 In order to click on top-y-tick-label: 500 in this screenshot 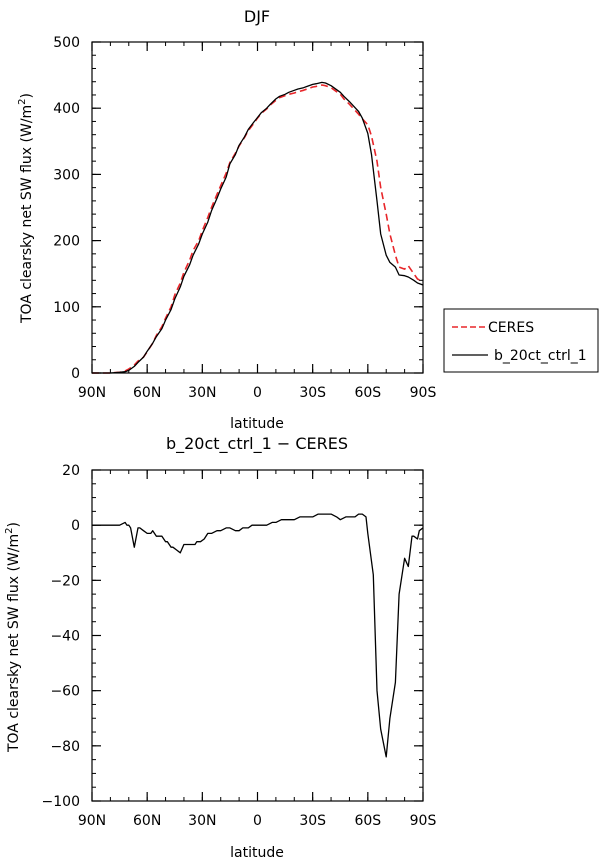, I will do `click(66, 43)`.